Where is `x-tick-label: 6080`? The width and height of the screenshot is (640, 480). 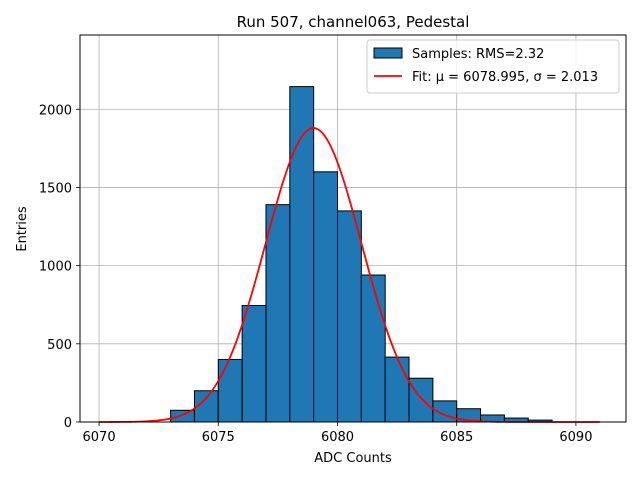
x-tick-label: 6080 is located at coordinates (337, 437).